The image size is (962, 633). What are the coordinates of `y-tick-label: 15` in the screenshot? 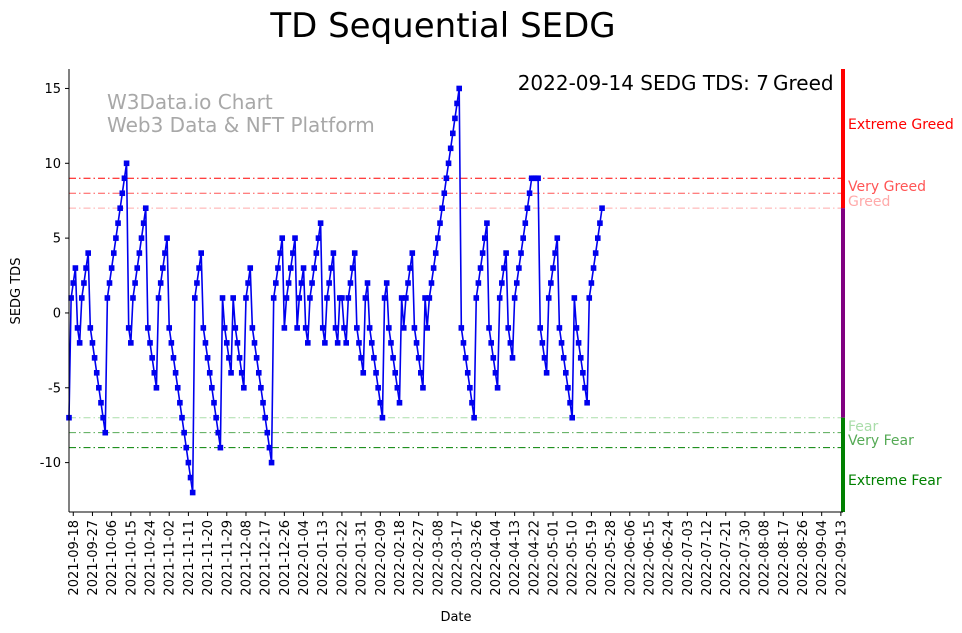 It's located at (52, 89).